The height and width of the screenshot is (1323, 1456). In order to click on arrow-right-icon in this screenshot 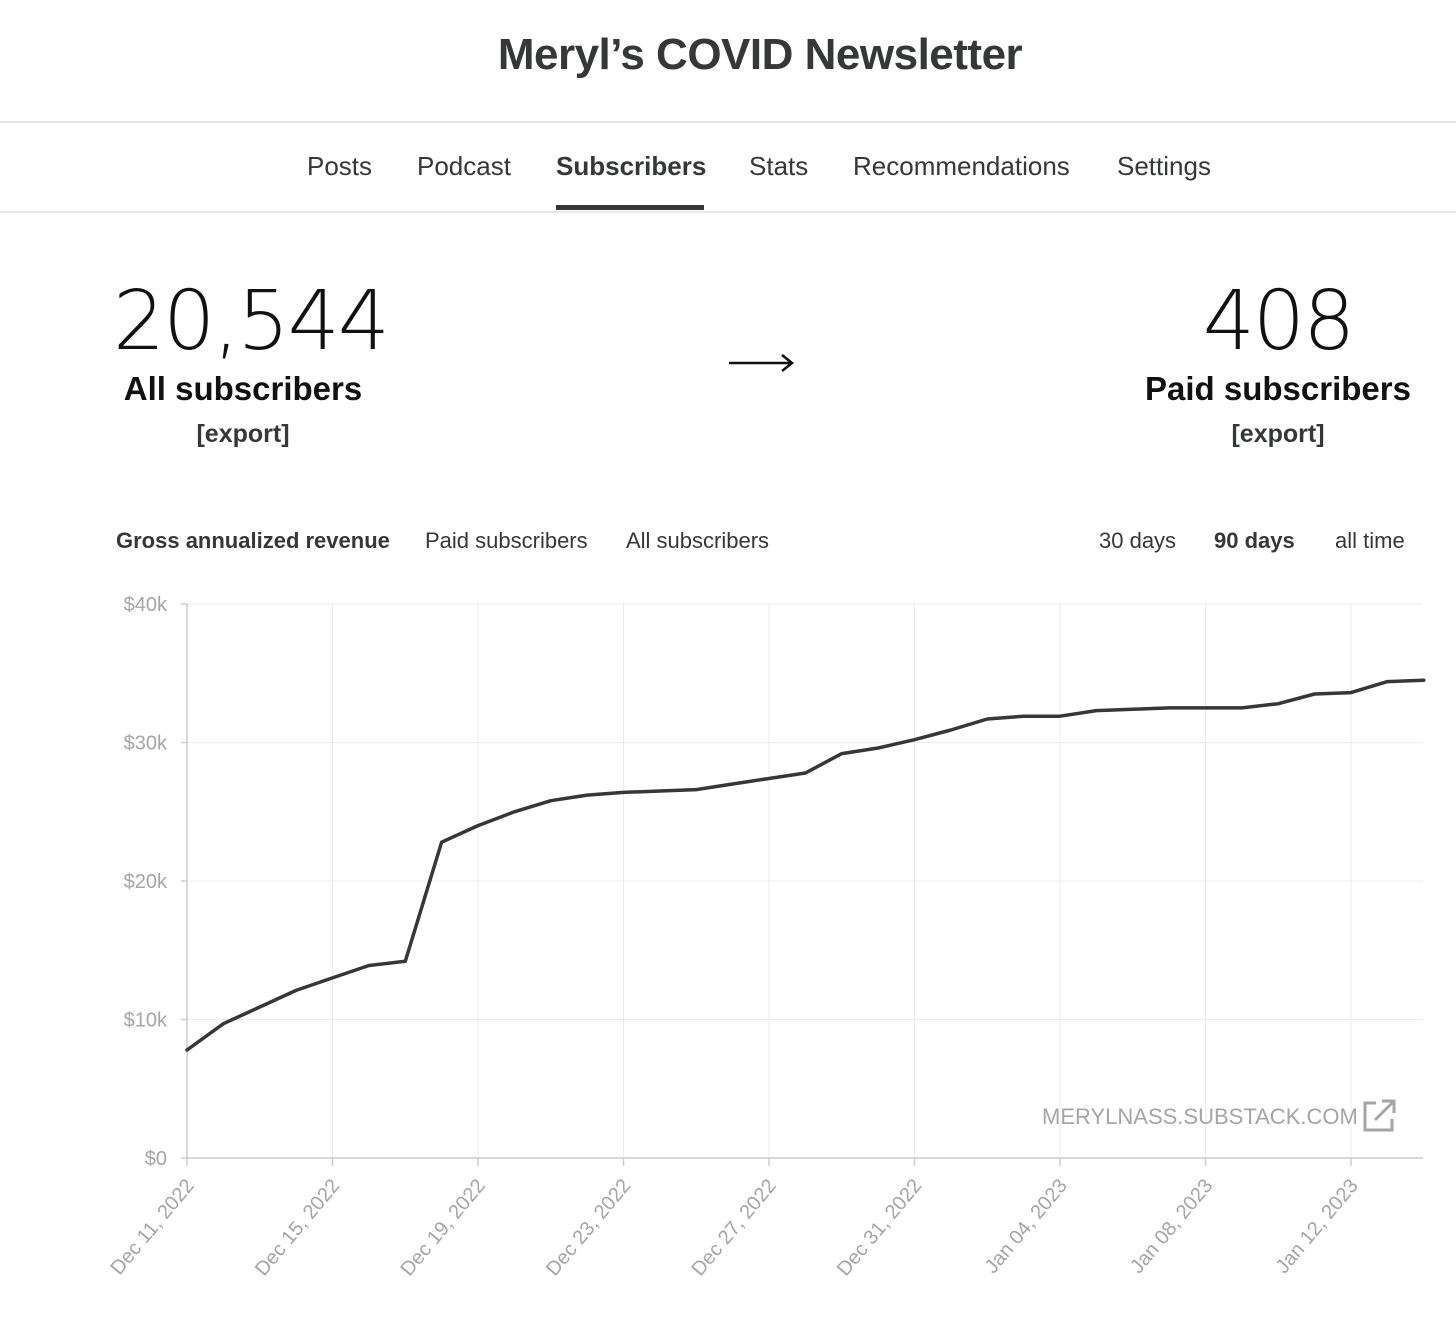, I will do `click(762, 363)`.